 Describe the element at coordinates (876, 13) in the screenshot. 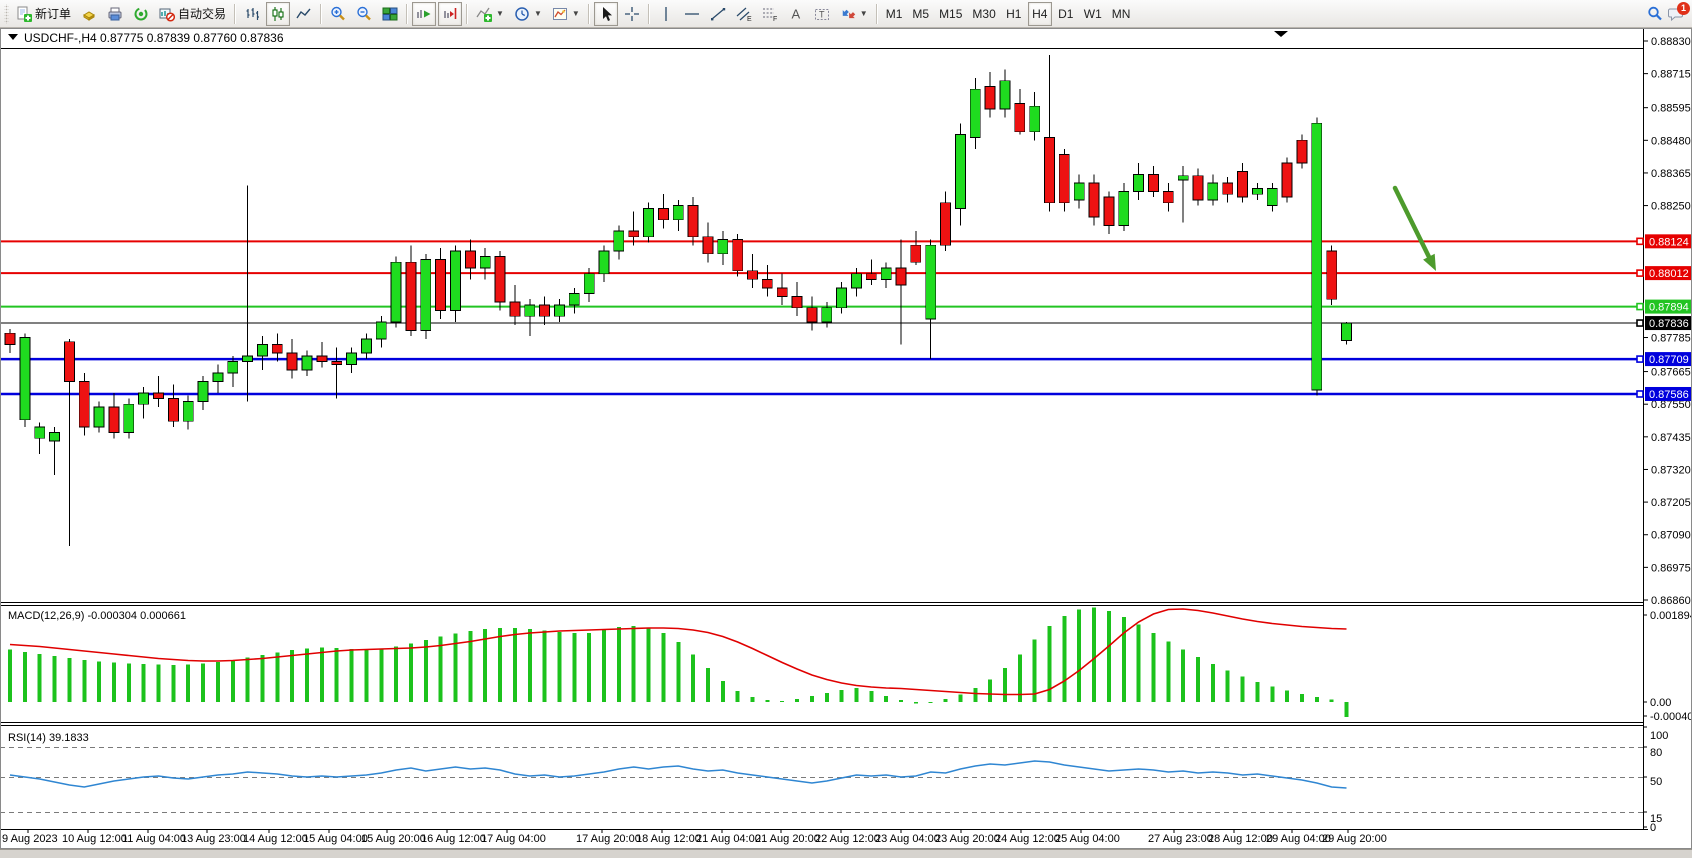

I see `toolbar-separator` at that location.